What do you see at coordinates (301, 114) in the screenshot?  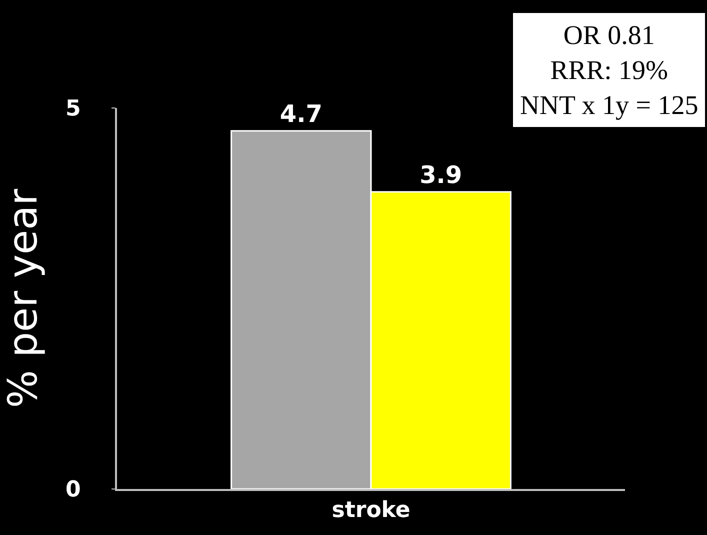 I see `data-label: 4.7` at bounding box center [301, 114].